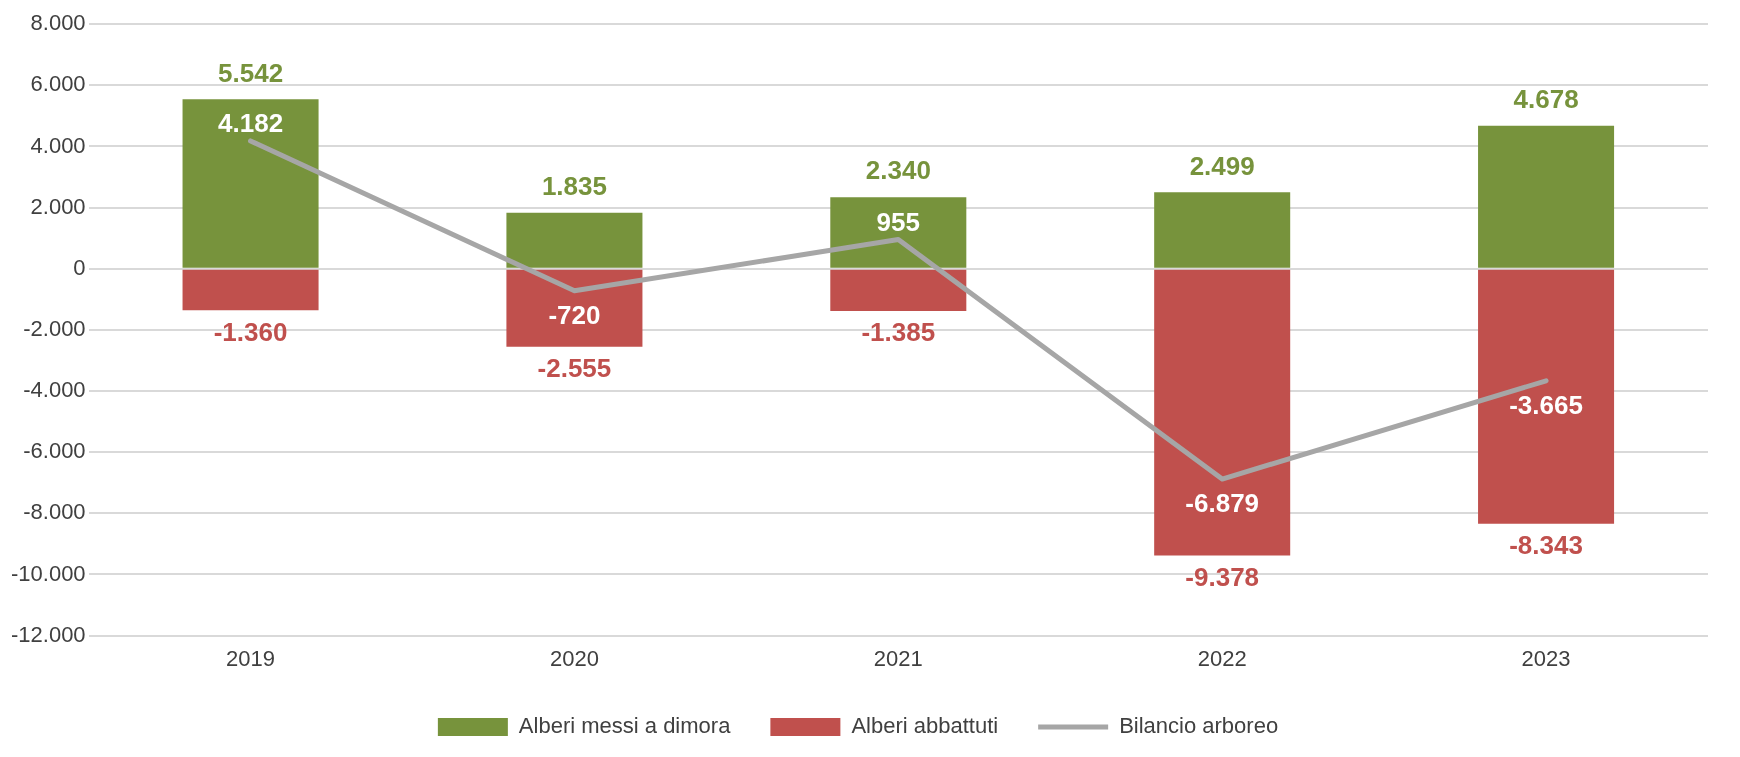 The image size is (1740, 757). I want to click on data-label: 955, so click(898, 221).